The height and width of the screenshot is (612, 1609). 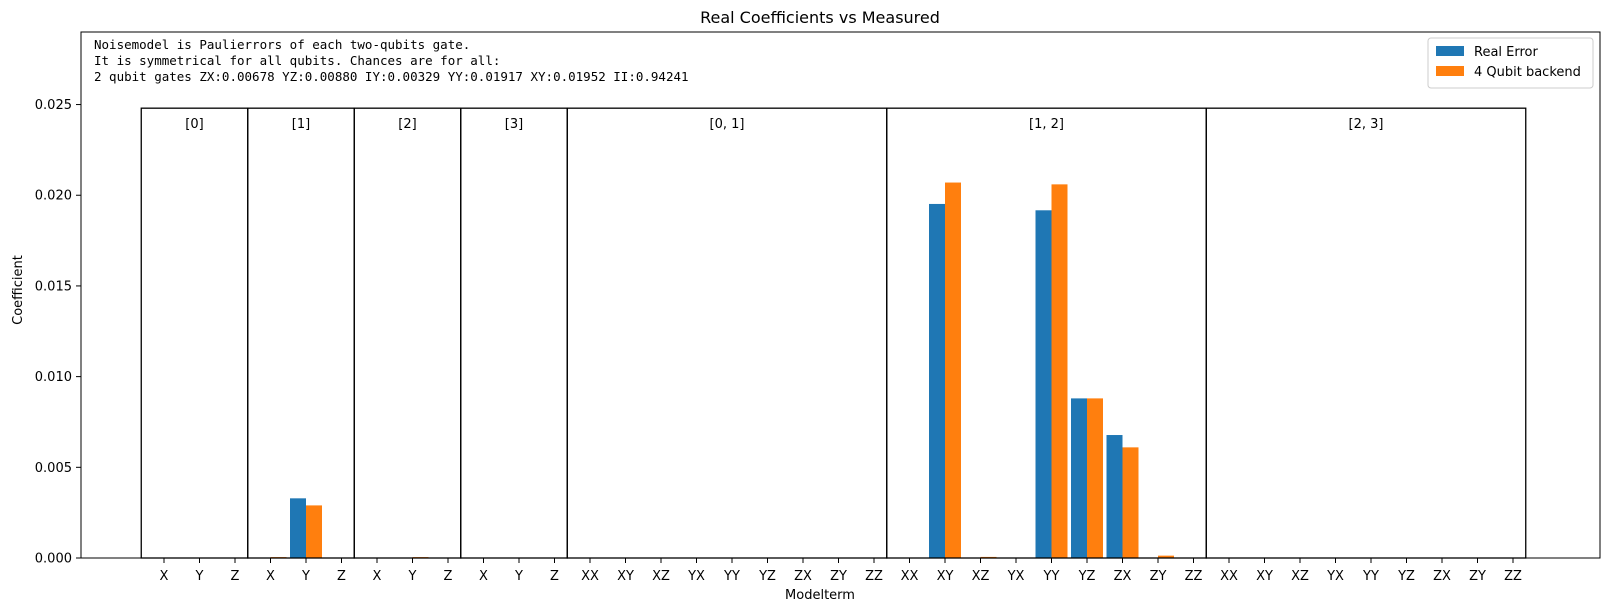 What do you see at coordinates (53, 377) in the screenshot?
I see `y-tick-label: 0.010` at bounding box center [53, 377].